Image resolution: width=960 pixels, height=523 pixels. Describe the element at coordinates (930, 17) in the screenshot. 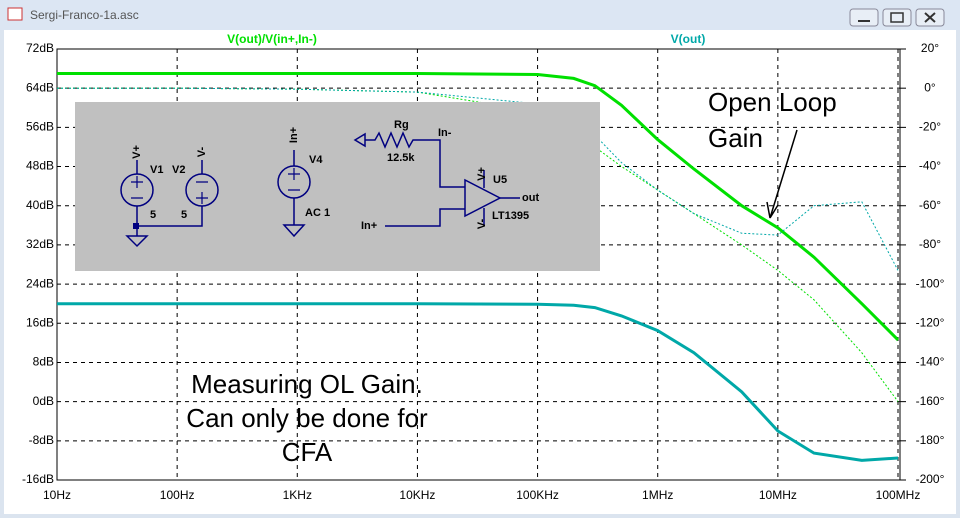

I see `close-icon` at that location.